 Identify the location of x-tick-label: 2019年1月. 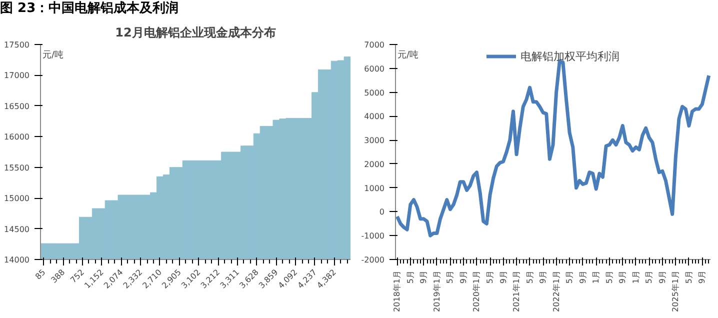
(437, 291).